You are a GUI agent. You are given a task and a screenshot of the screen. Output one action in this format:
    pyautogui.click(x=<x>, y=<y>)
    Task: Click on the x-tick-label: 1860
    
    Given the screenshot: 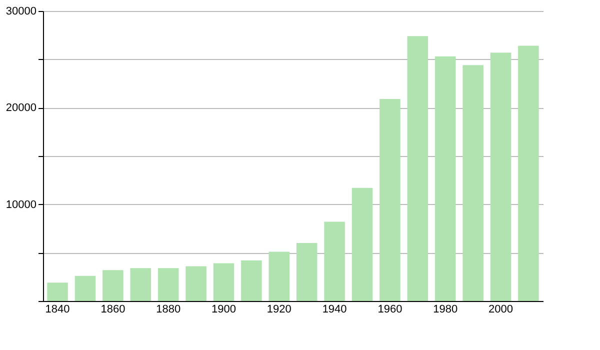 What is the action you would take?
    pyautogui.click(x=113, y=310)
    